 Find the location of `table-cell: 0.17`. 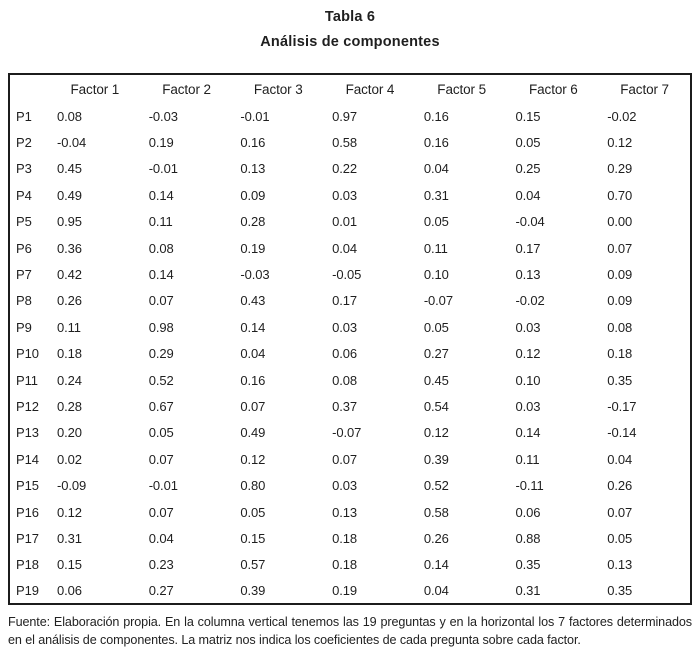

table-cell: 0.17 is located at coordinates (345, 301).